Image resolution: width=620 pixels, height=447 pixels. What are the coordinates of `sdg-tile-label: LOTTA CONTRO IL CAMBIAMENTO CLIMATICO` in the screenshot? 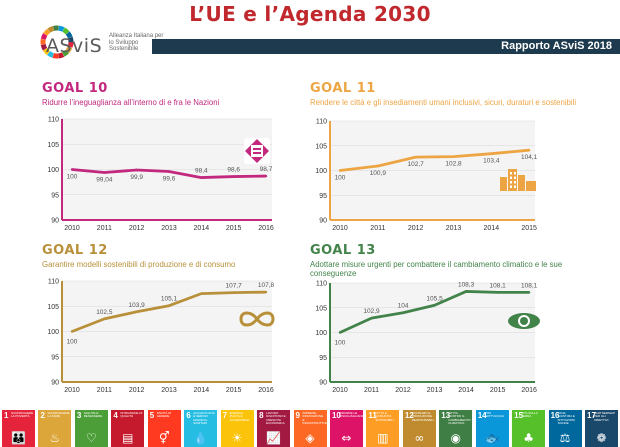 It's located at (459, 418).